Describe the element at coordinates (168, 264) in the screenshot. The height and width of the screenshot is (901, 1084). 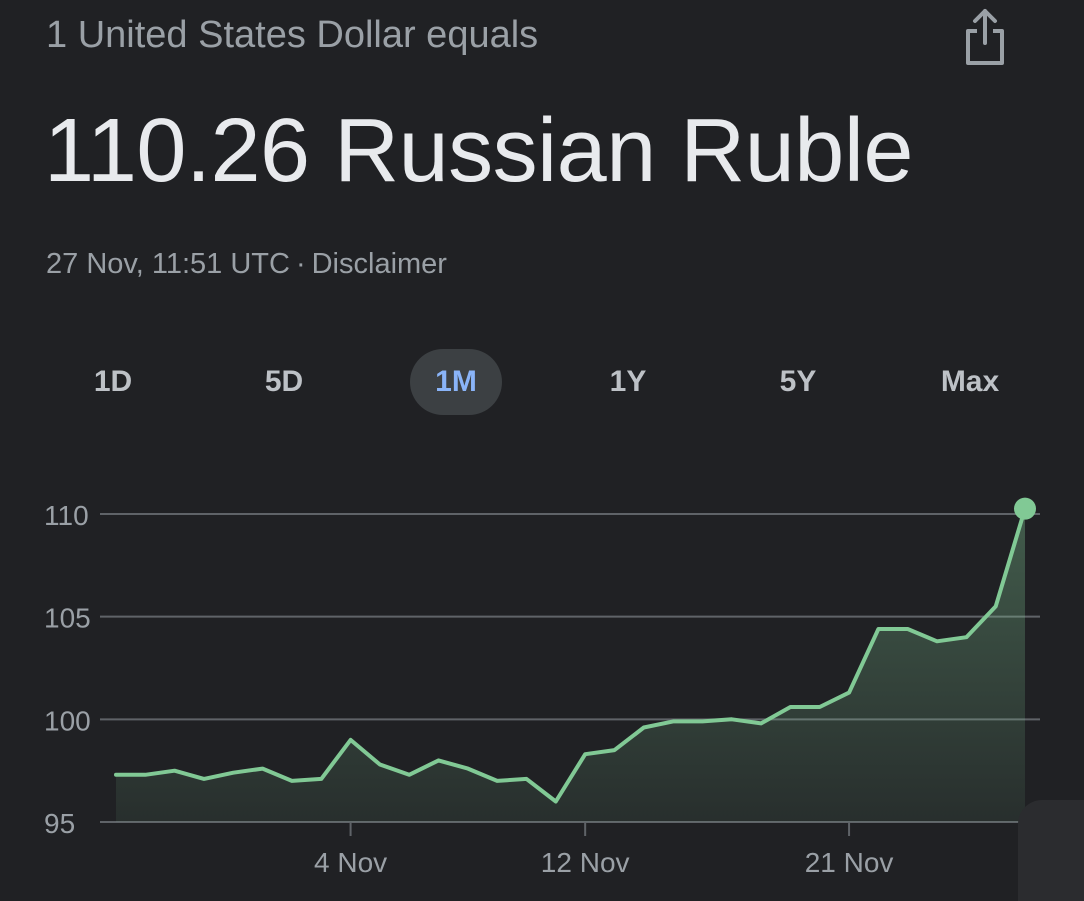
I see `timestamp: 27 Nov, 11:51 UTC` at that location.